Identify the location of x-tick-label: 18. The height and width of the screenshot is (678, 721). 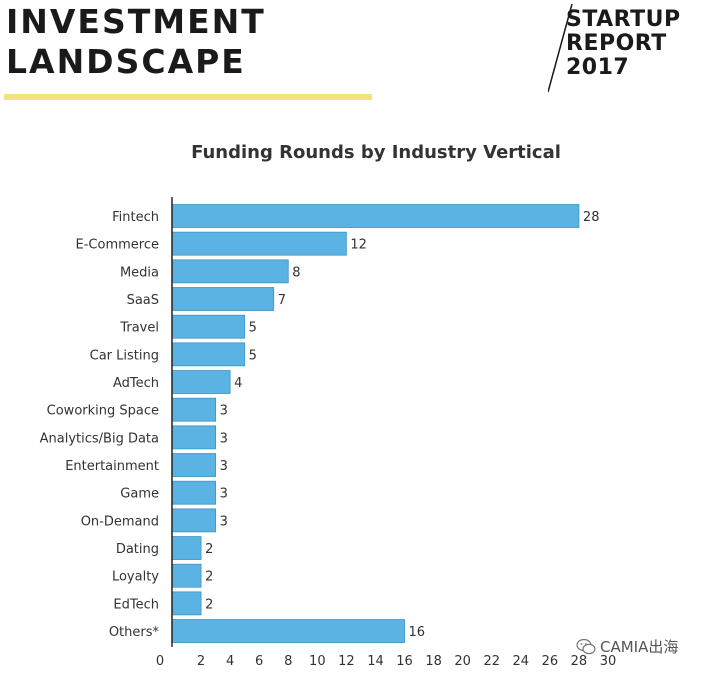
(433, 661).